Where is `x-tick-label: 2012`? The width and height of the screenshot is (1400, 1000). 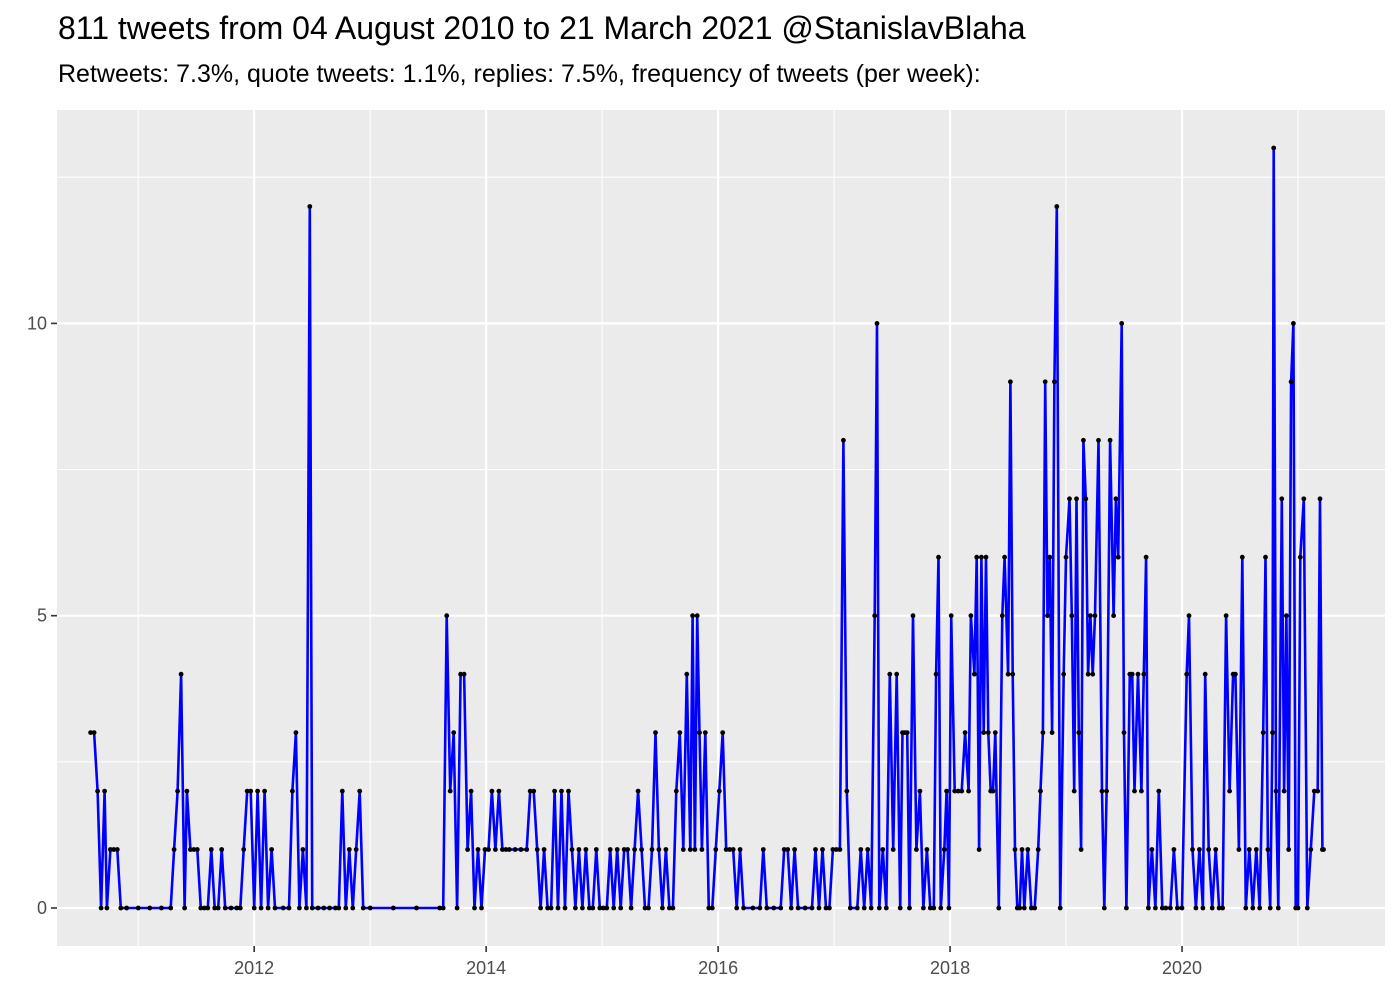
x-tick-label: 2012 is located at coordinates (254, 968).